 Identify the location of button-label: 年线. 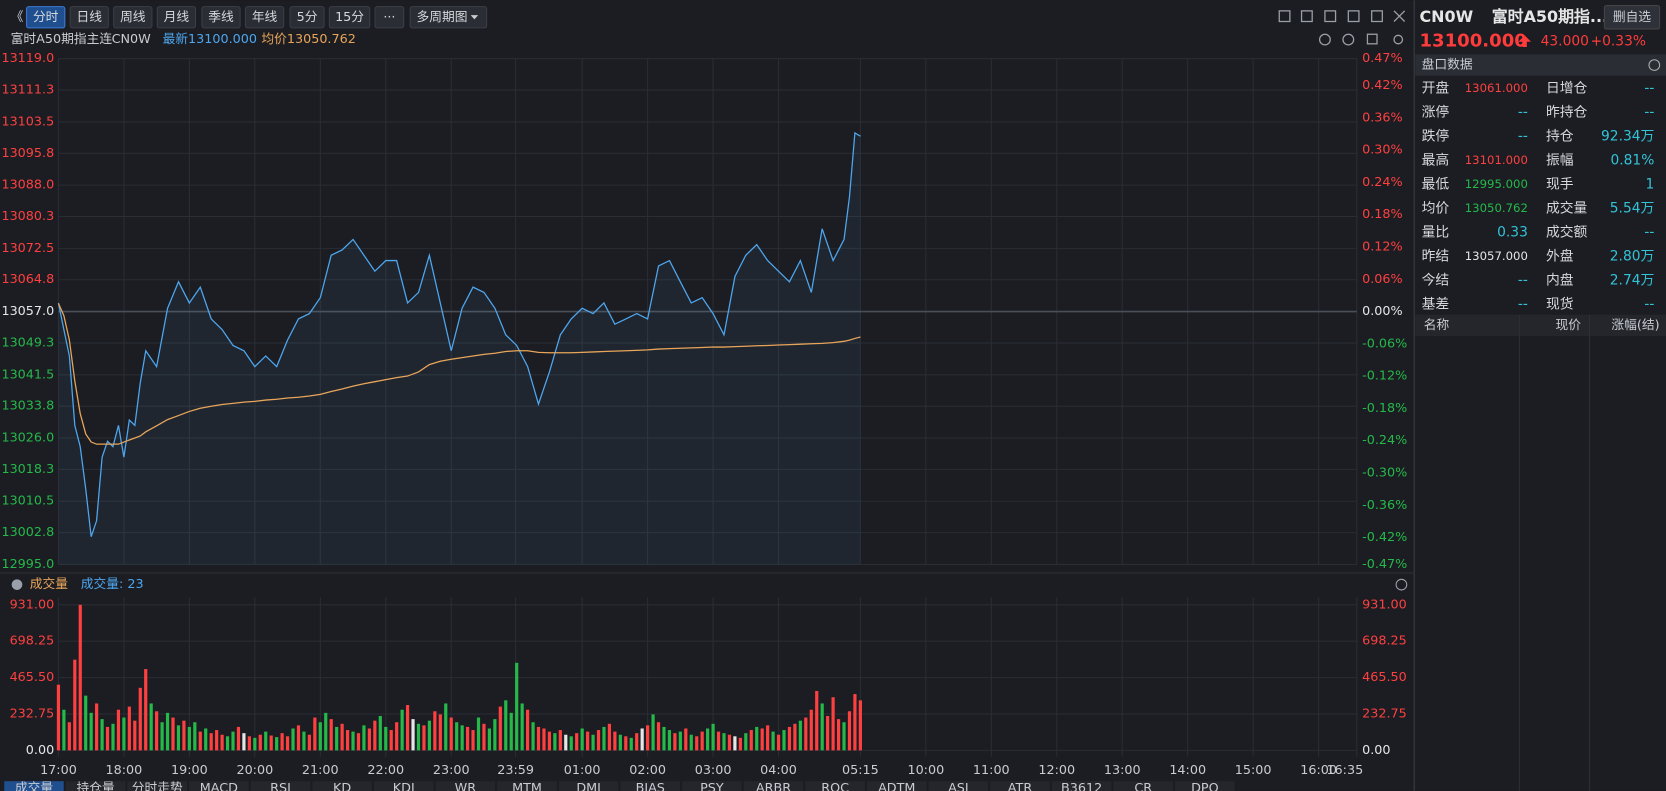
(265, 17).